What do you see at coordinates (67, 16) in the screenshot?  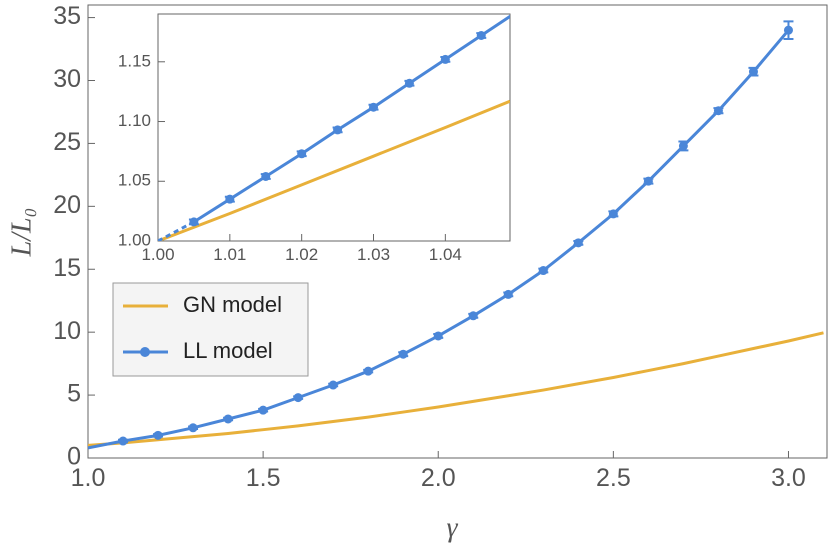 I see `y-tick-label: 35` at bounding box center [67, 16].